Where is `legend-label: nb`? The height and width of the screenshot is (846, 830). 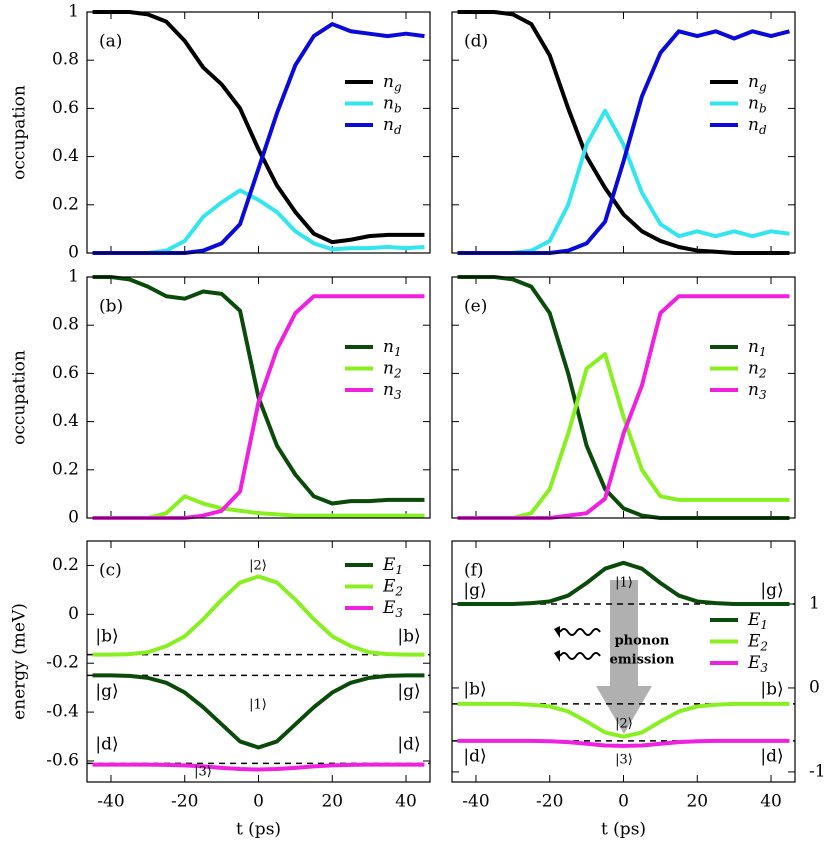 legend-label: nb is located at coordinates (392, 104).